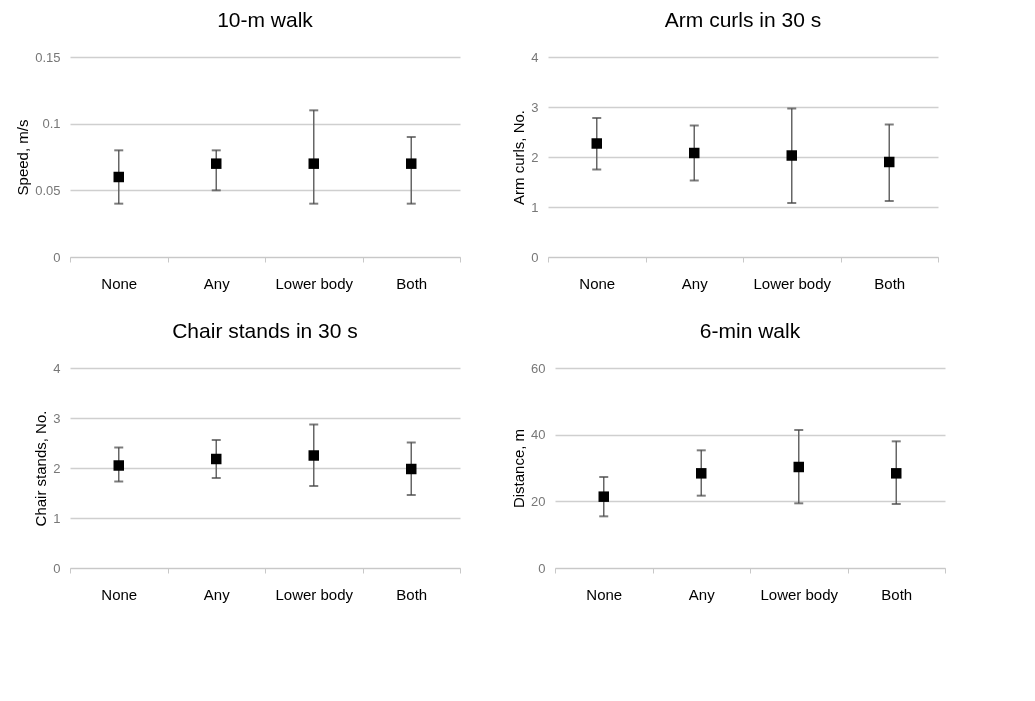 This screenshot has height=701, width=1035. I want to click on chart-title: 6-min walk, so click(750, 330).